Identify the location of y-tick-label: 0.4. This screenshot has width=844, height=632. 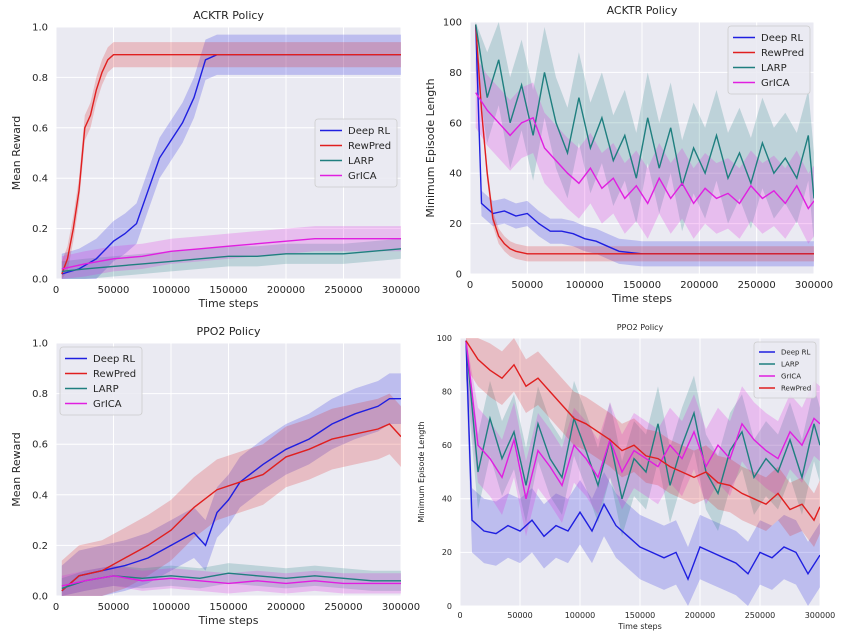
(40, 495).